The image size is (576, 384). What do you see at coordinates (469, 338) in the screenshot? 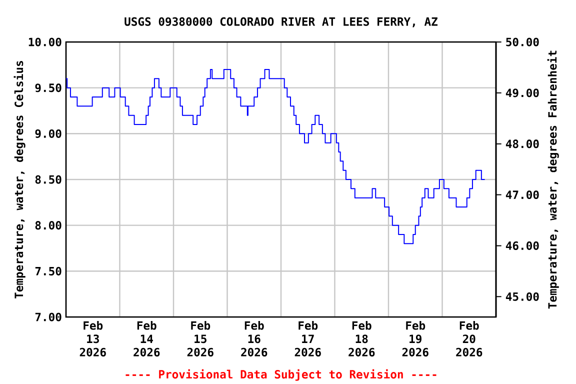
I see `x-tick-label: Feb 20 2026` at bounding box center [469, 338].